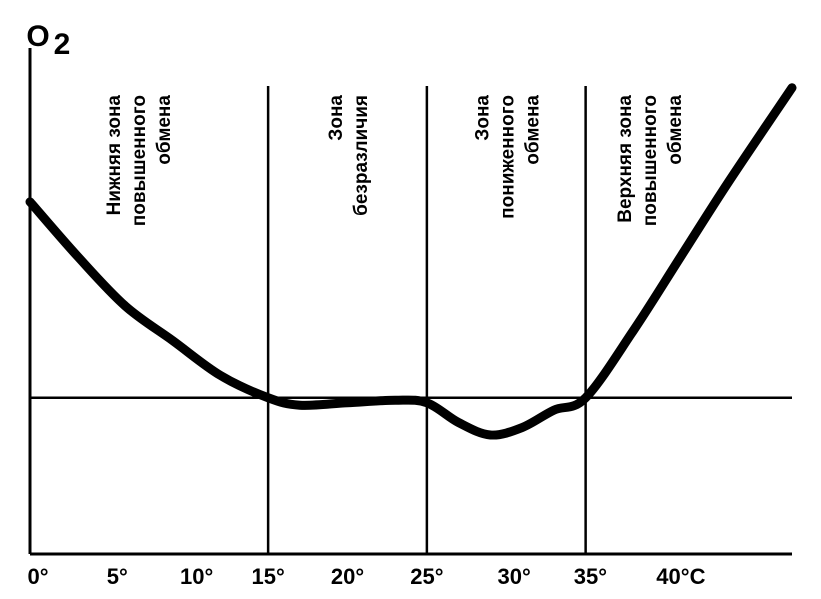  Describe the element at coordinates (482, 118) in the screenshot. I see `zone-label-3-line-1: Зона` at that location.